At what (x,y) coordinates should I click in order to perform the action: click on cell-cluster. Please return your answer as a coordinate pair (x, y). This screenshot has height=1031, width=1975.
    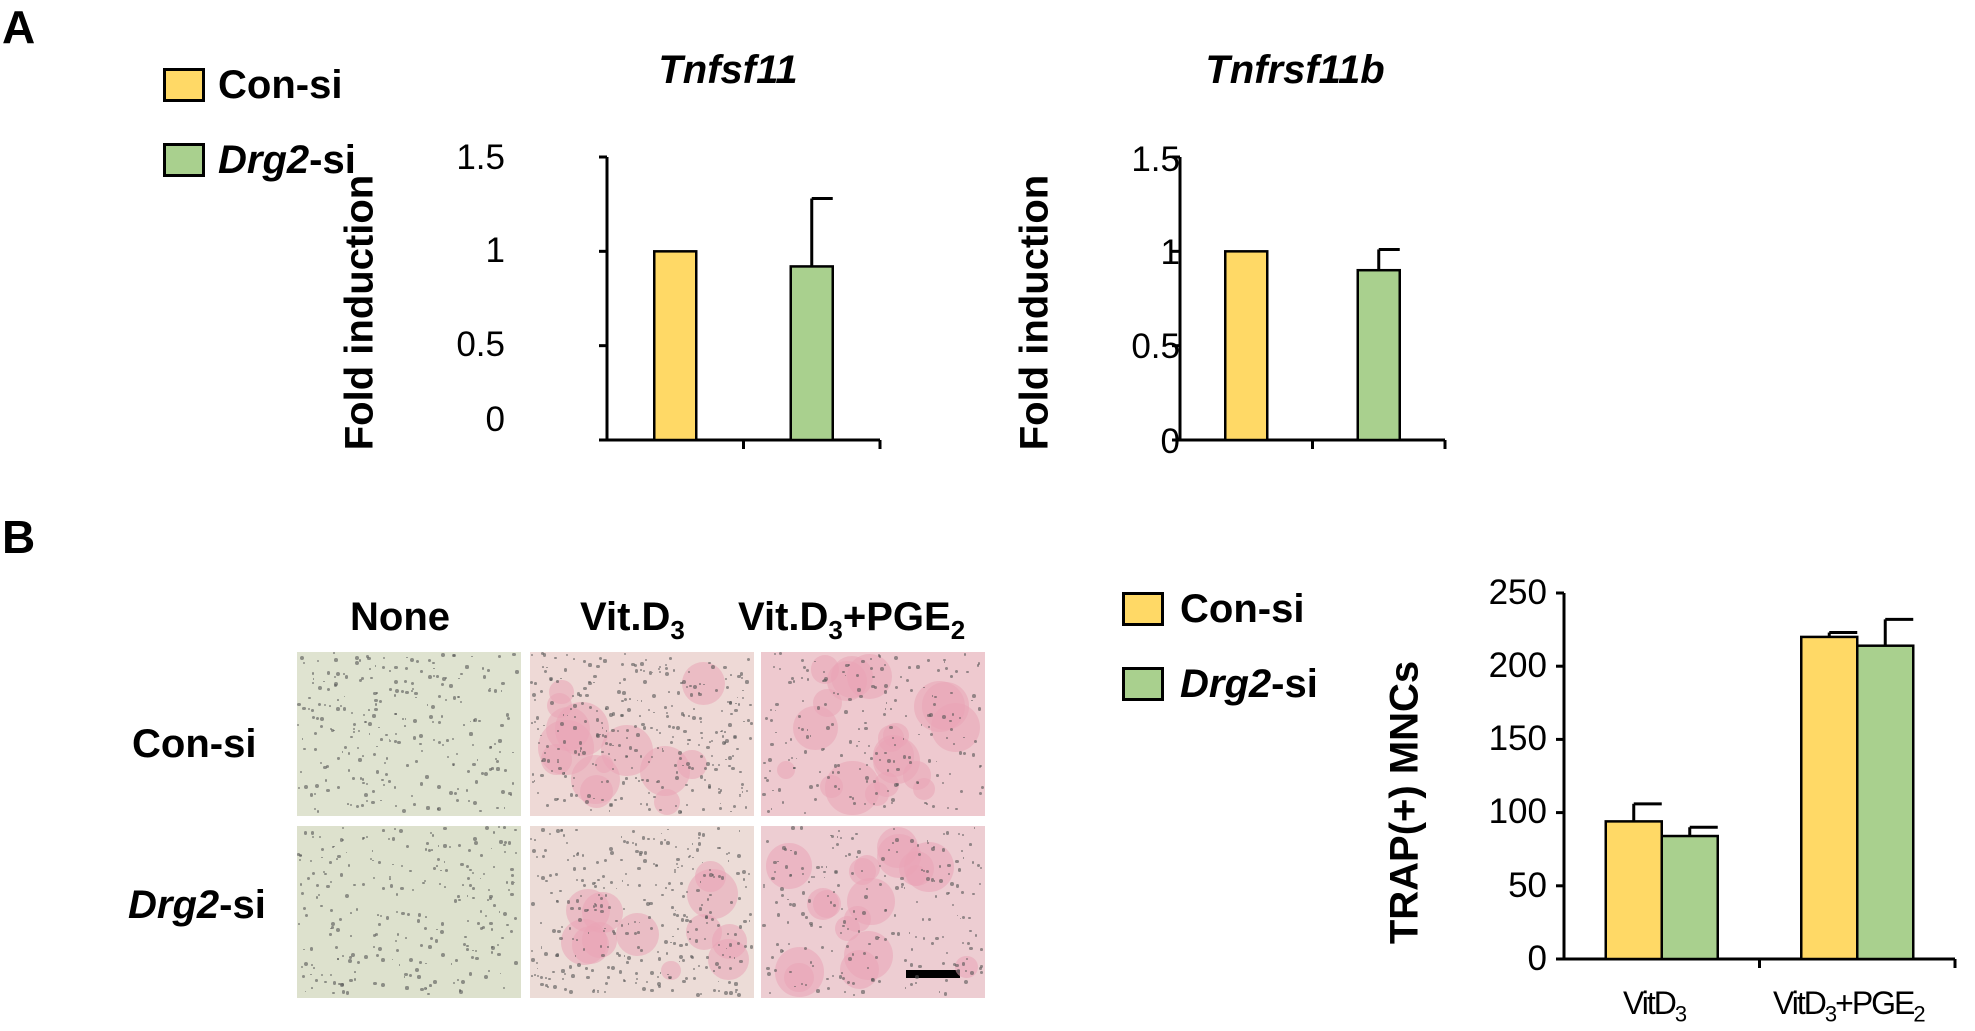
    Looking at the image, I should click on (945, 706).